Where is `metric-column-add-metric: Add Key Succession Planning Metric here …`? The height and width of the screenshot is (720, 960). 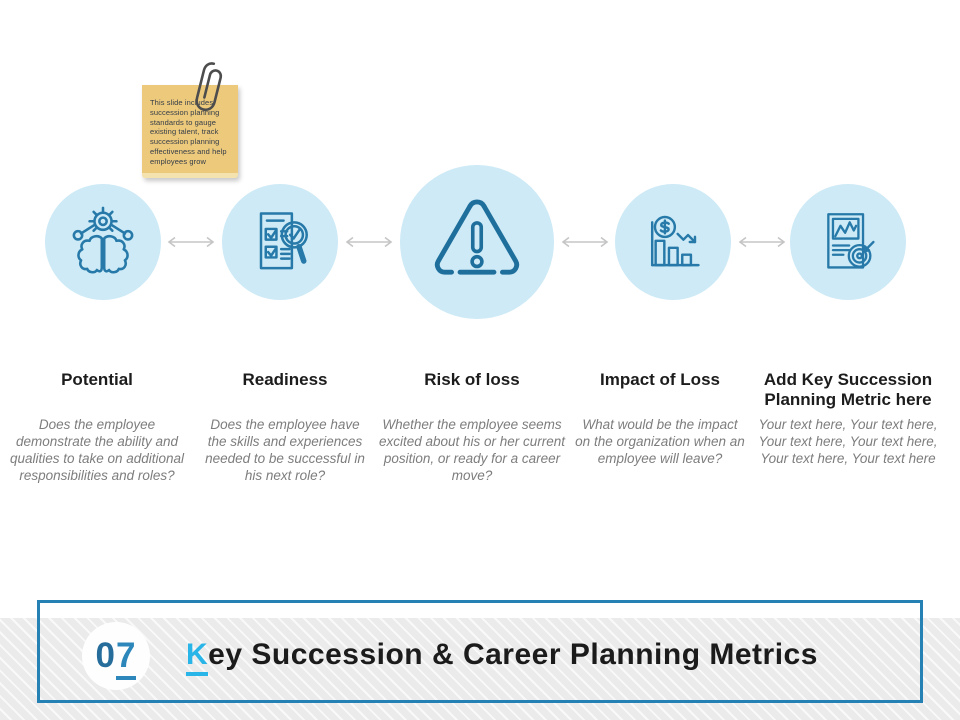 metric-column-add-metric: Add Key Succession Planning Metric here … is located at coordinates (848, 418).